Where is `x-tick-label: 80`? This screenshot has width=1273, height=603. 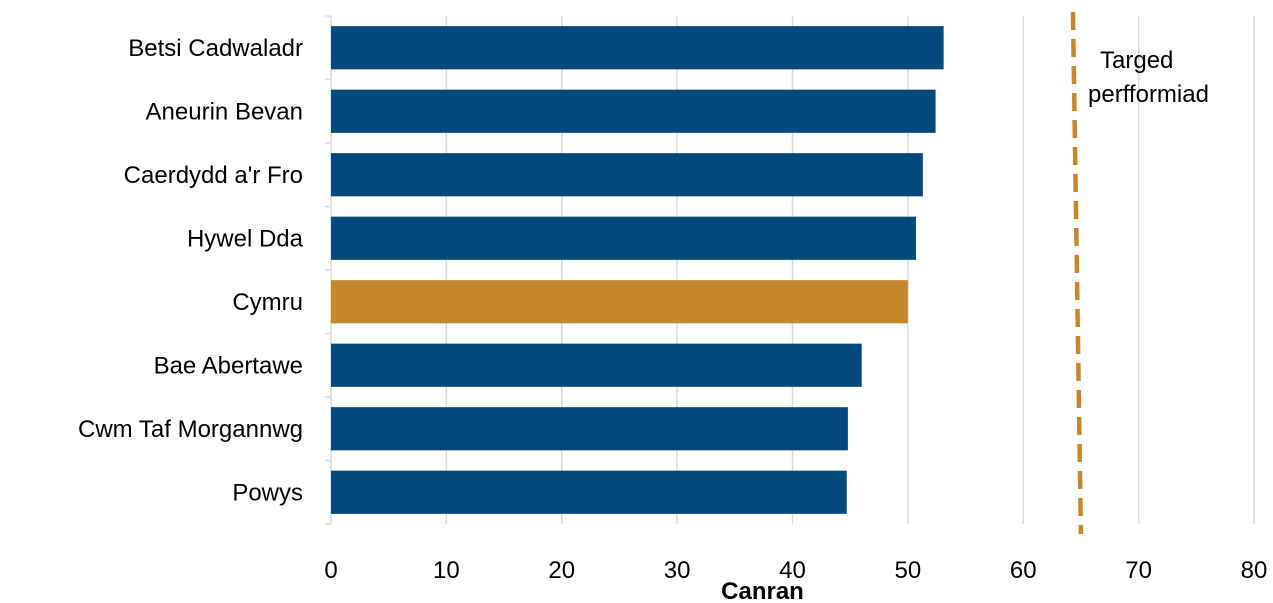
x-tick-label: 80 is located at coordinates (1254, 570).